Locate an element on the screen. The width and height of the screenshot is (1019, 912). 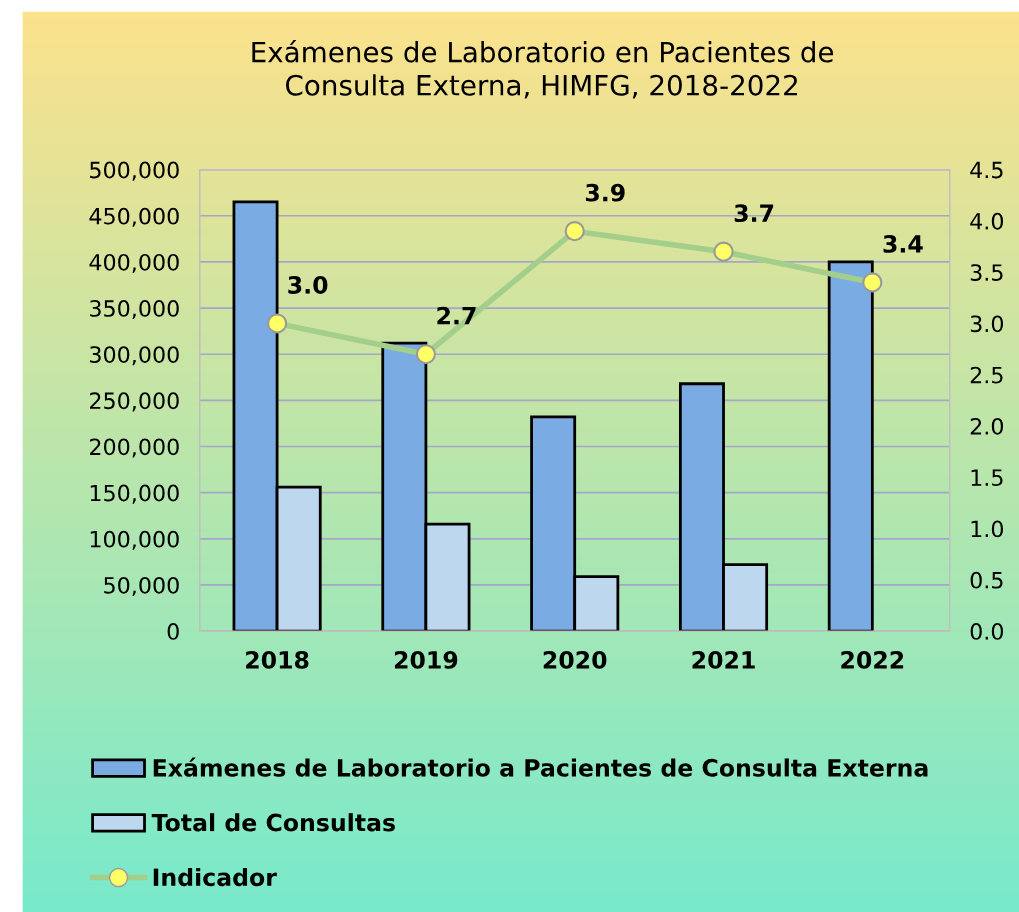
y2-tick-label: 2.0 is located at coordinates (987, 426).